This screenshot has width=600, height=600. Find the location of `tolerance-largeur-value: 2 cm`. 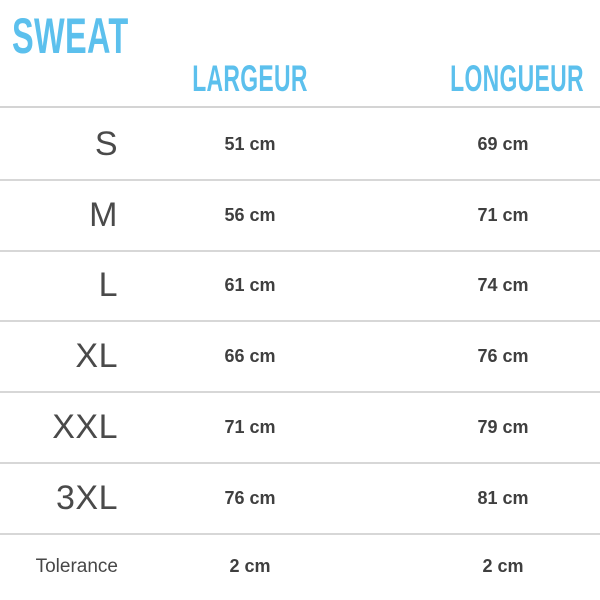

tolerance-largeur-value: 2 cm is located at coordinates (250, 566).